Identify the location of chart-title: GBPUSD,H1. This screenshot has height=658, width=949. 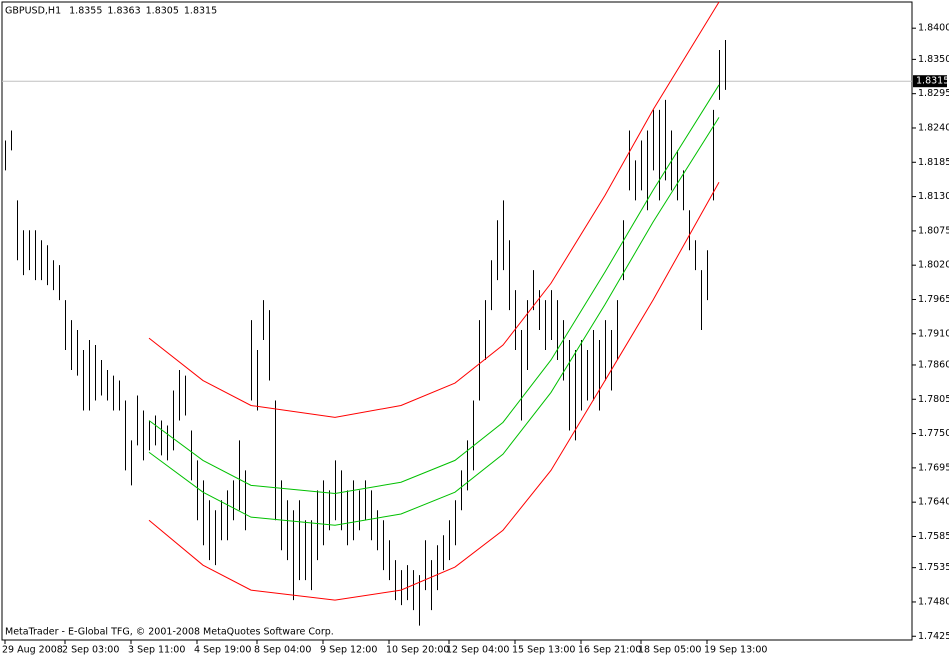
(33, 11).